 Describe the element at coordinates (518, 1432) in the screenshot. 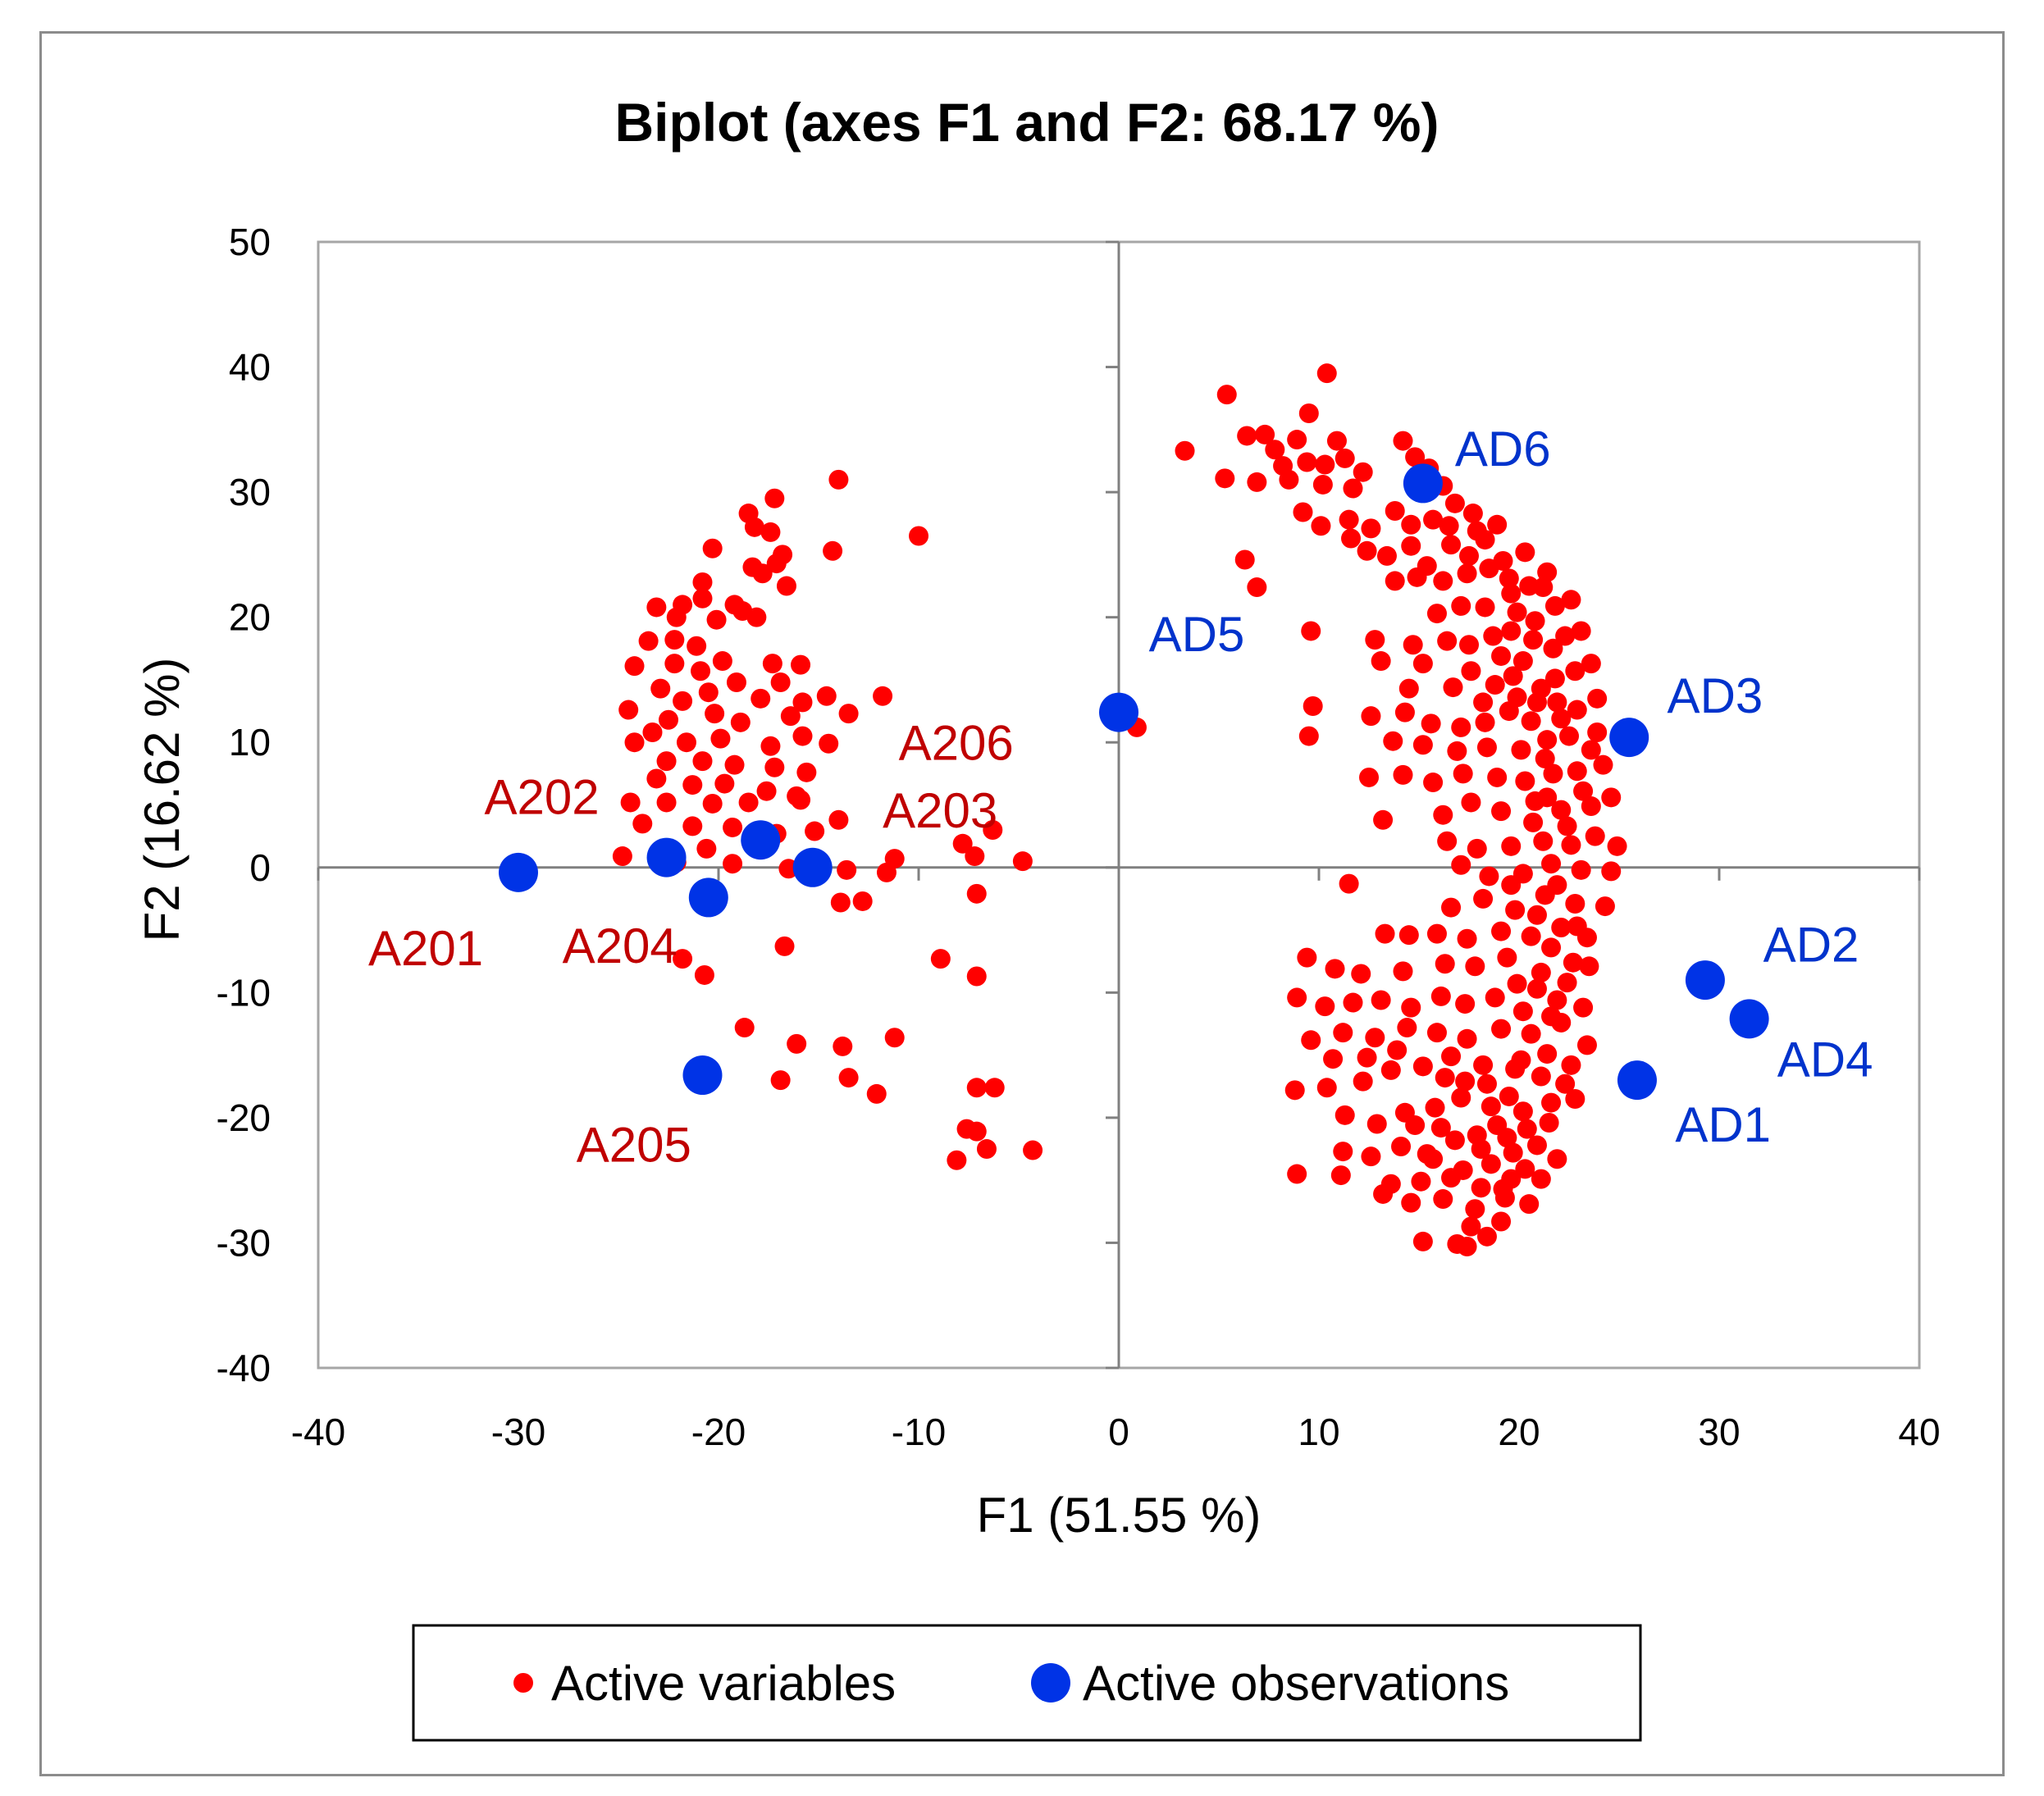

I see `x-tick-label: -30` at that location.